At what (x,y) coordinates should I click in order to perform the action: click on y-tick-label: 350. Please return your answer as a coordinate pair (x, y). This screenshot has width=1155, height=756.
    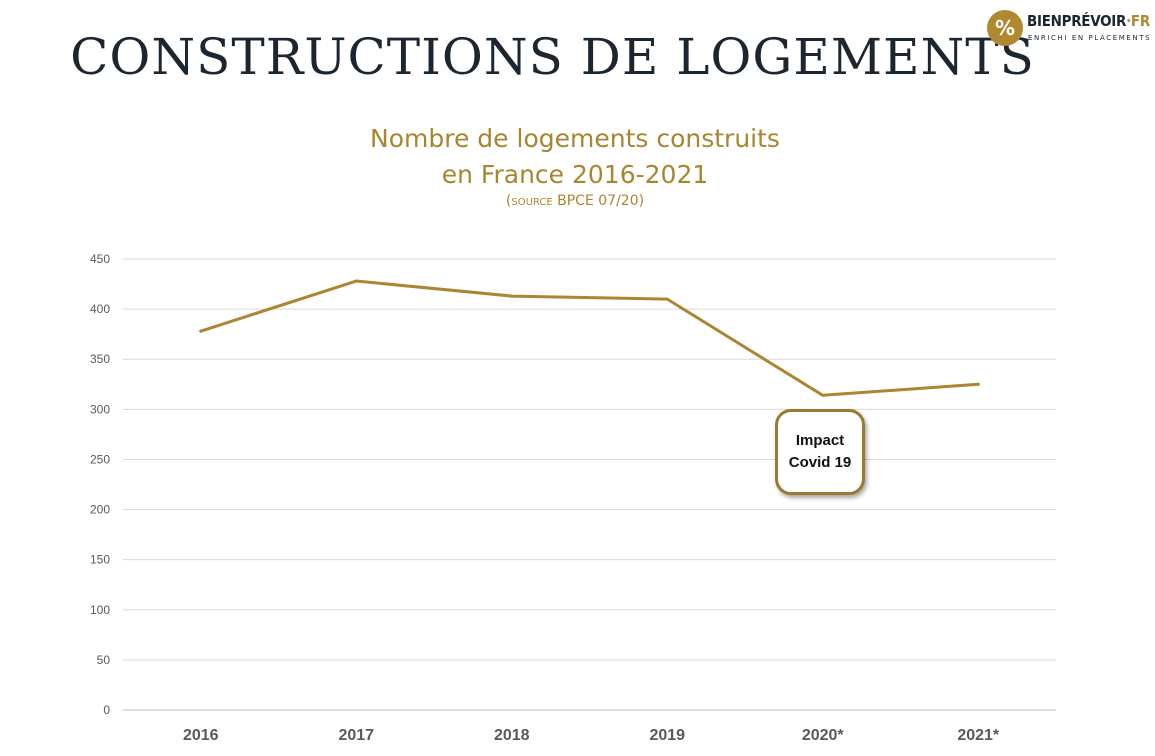
    Looking at the image, I should click on (100, 359).